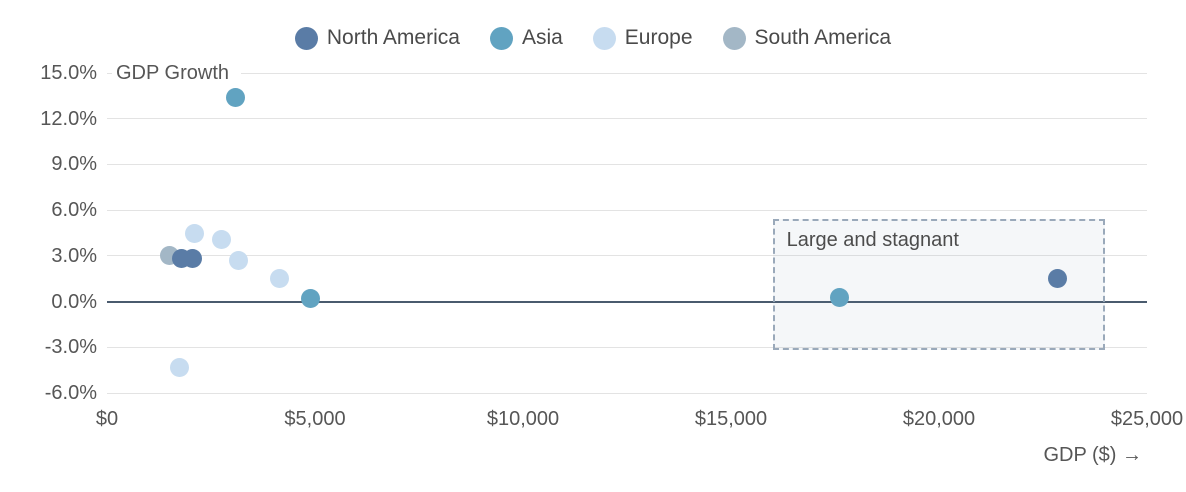 The height and width of the screenshot is (492, 1186). Describe the element at coordinates (501, 38) in the screenshot. I see `asia-swatch-icon` at that location.